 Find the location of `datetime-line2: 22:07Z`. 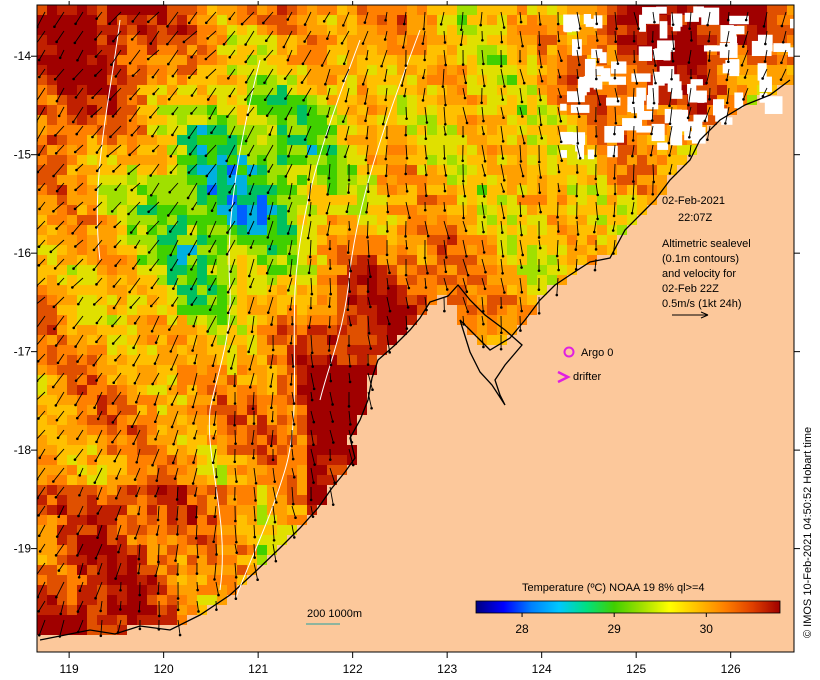

datetime-line2: 22:07Z is located at coordinates (695, 218).